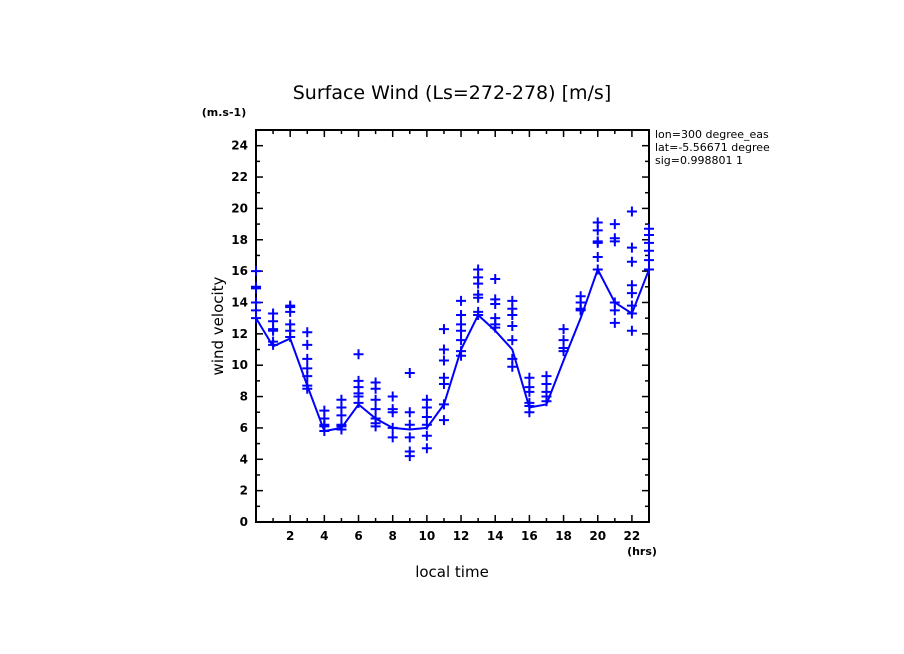 Image resolution: width=904 pixels, height=654 pixels. What do you see at coordinates (632, 536) in the screenshot?
I see `x-tick-label: 22` at bounding box center [632, 536].